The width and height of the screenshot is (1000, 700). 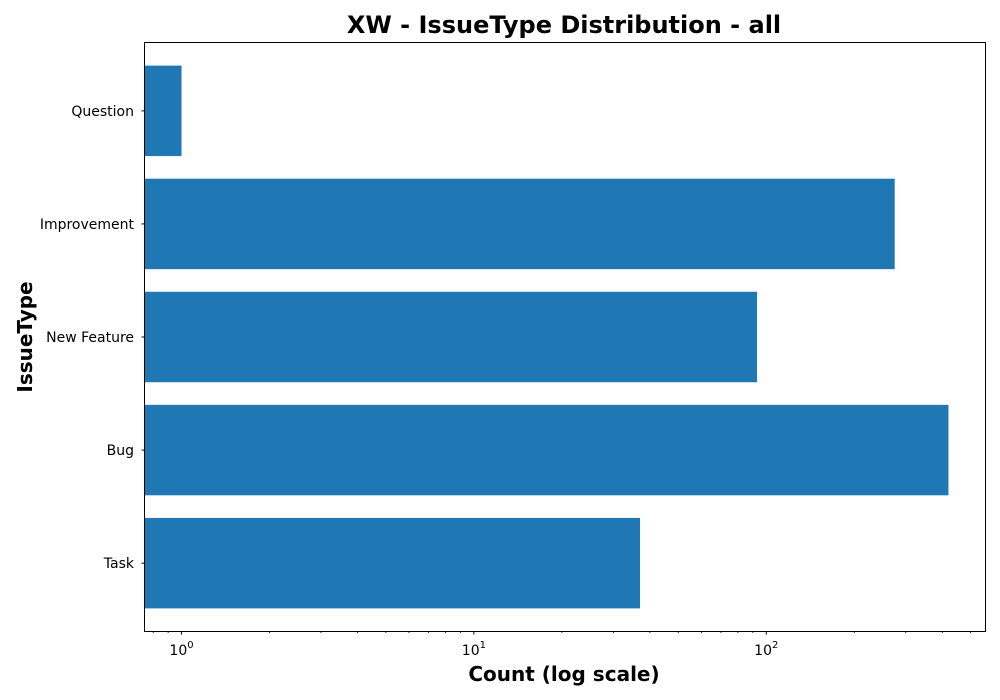 What do you see at coordinates (564, 25) in the screenshot?
I see `chart-title: XW - IssueType Distribution - all` at bounding box center [564, 25].